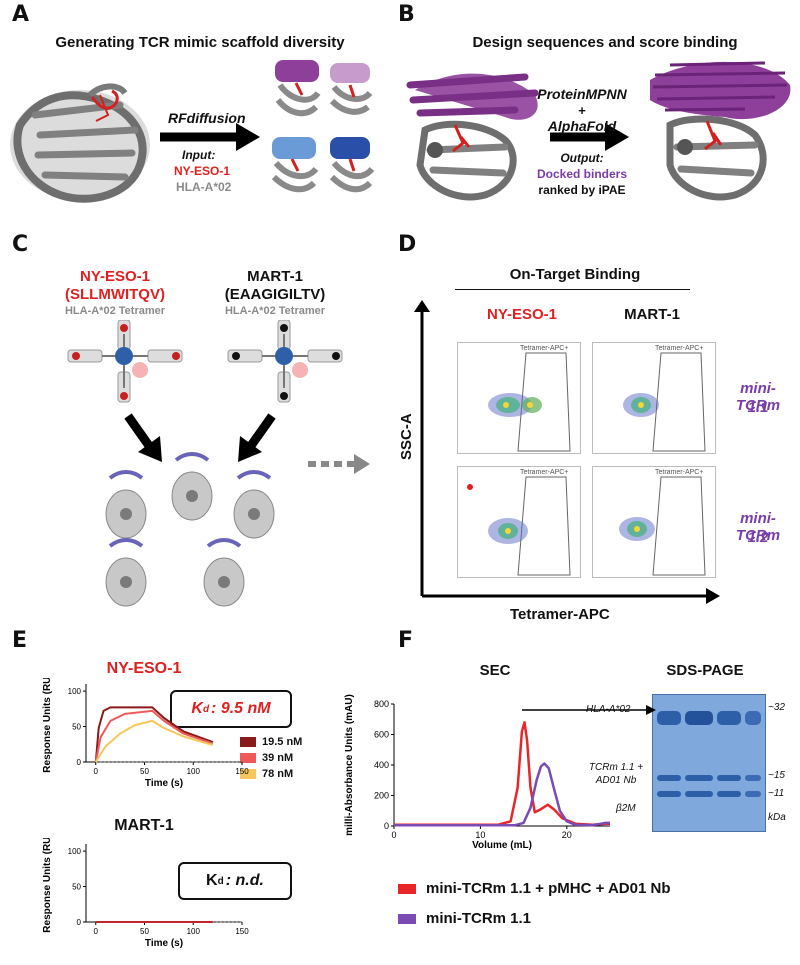 The height and width of the screenshot is (965, 800). I want to click on c-right-name: MART-1, so click(275, 276).